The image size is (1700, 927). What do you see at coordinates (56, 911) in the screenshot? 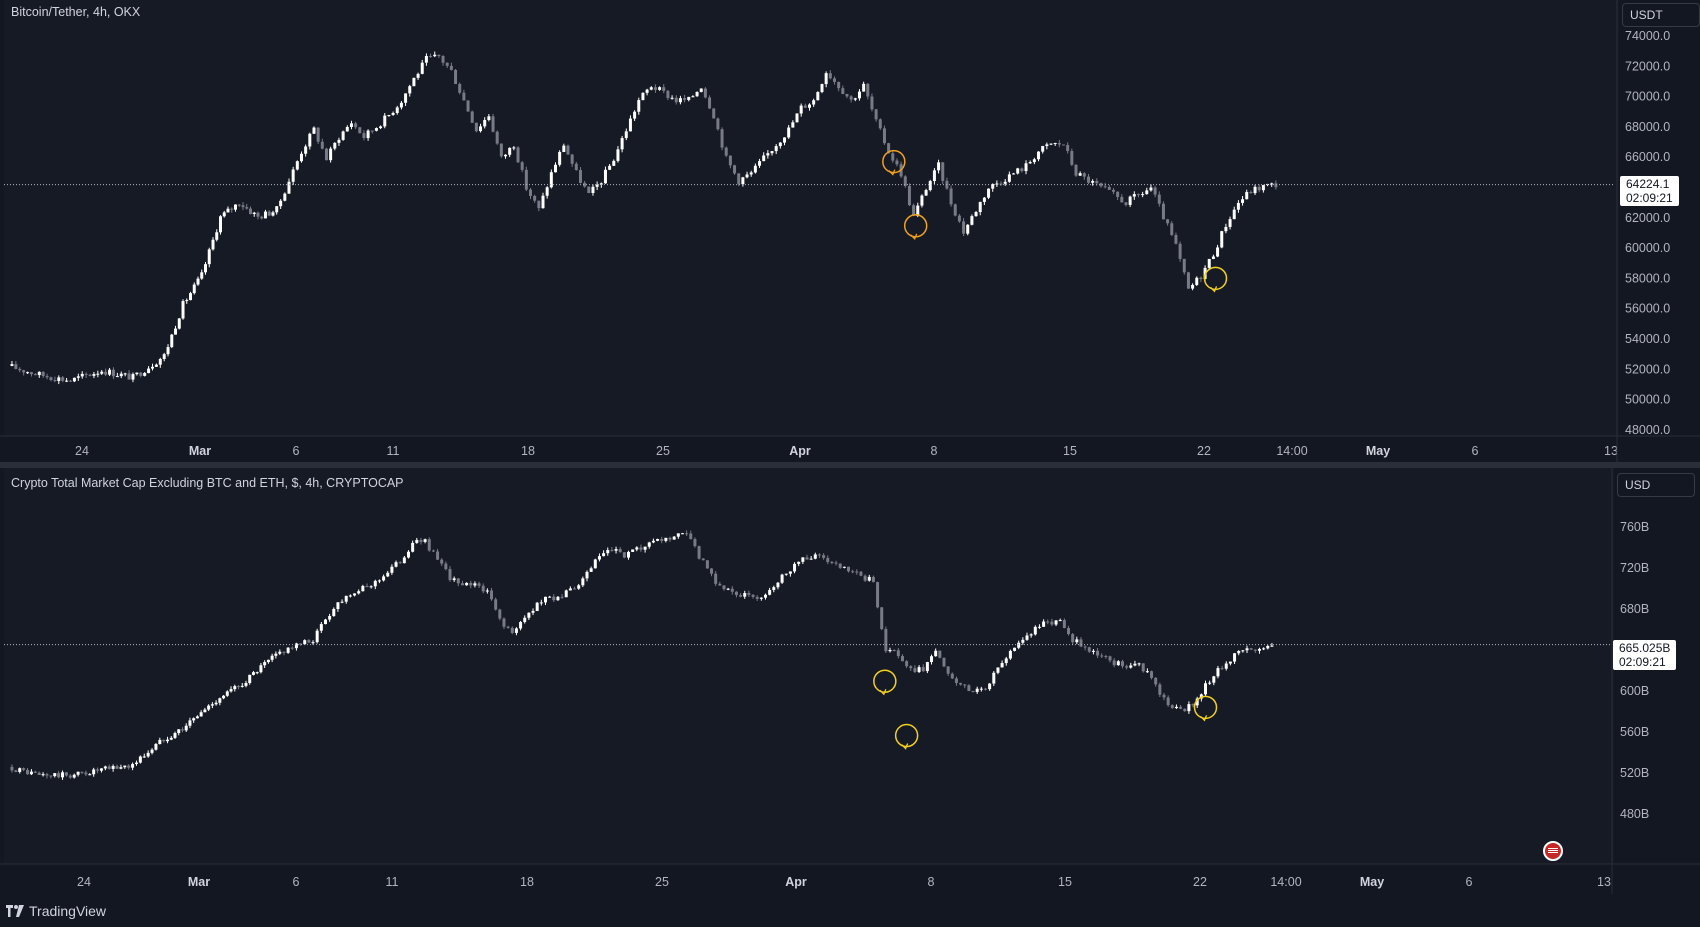
I see `tradingview-logo: TradingView` at bounding box center [56, 911].